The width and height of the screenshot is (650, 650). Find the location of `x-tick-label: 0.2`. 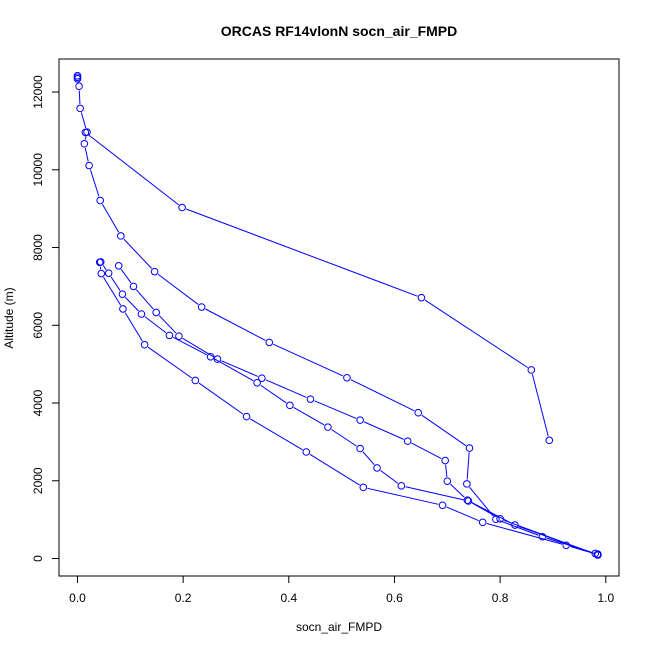

x-tick-label: 0.2 is located at coordinates (183, 598).